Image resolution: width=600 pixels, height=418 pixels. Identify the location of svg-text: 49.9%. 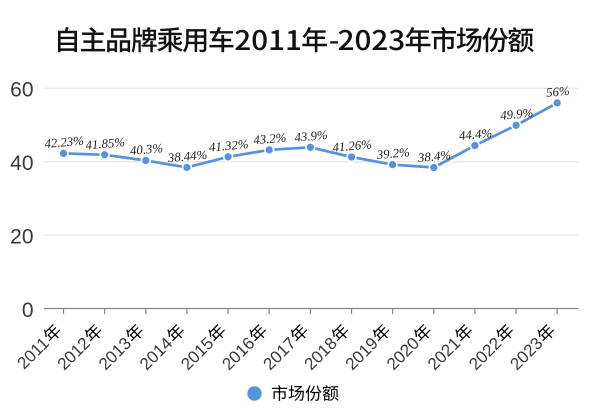
(517, 114).